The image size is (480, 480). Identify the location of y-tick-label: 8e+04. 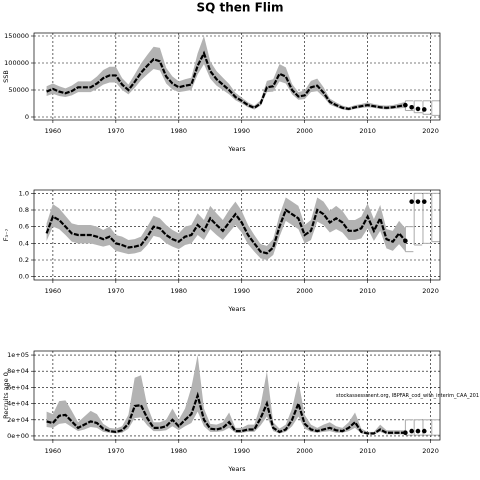
(18, 371).